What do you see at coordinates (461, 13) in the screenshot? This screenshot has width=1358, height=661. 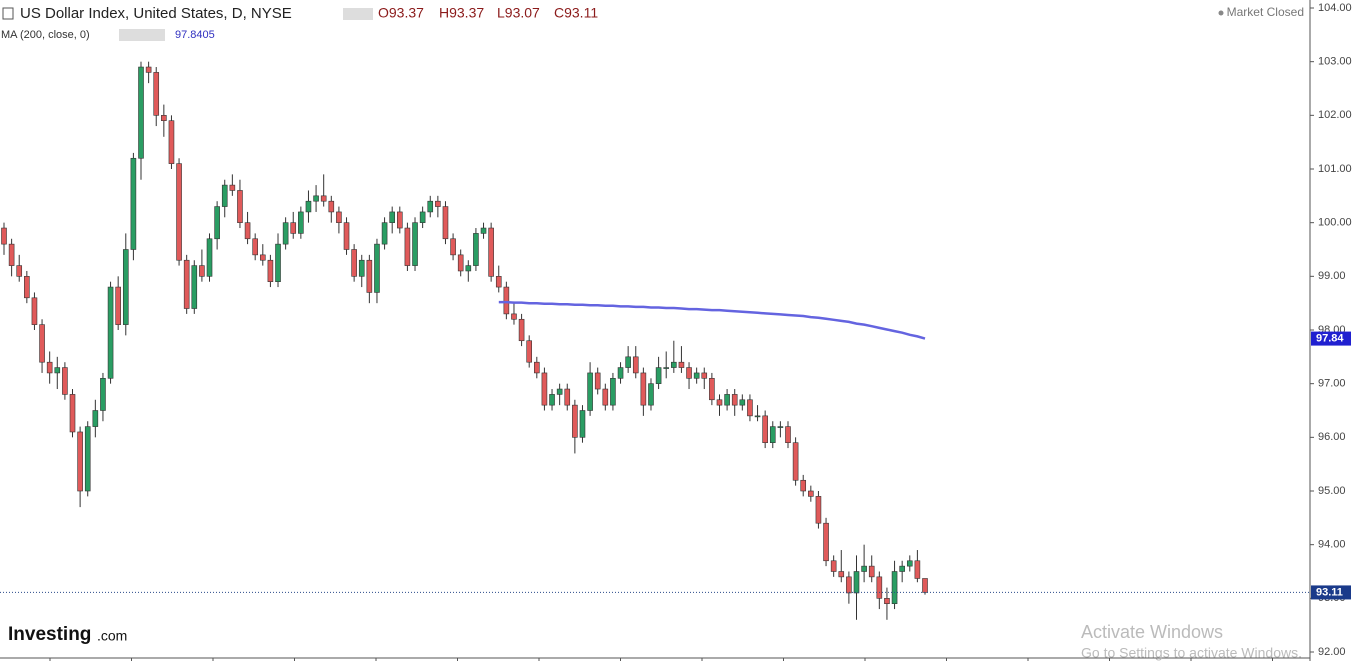 I see `ohlc-high: H93.37` at bounding box center [461, 13].